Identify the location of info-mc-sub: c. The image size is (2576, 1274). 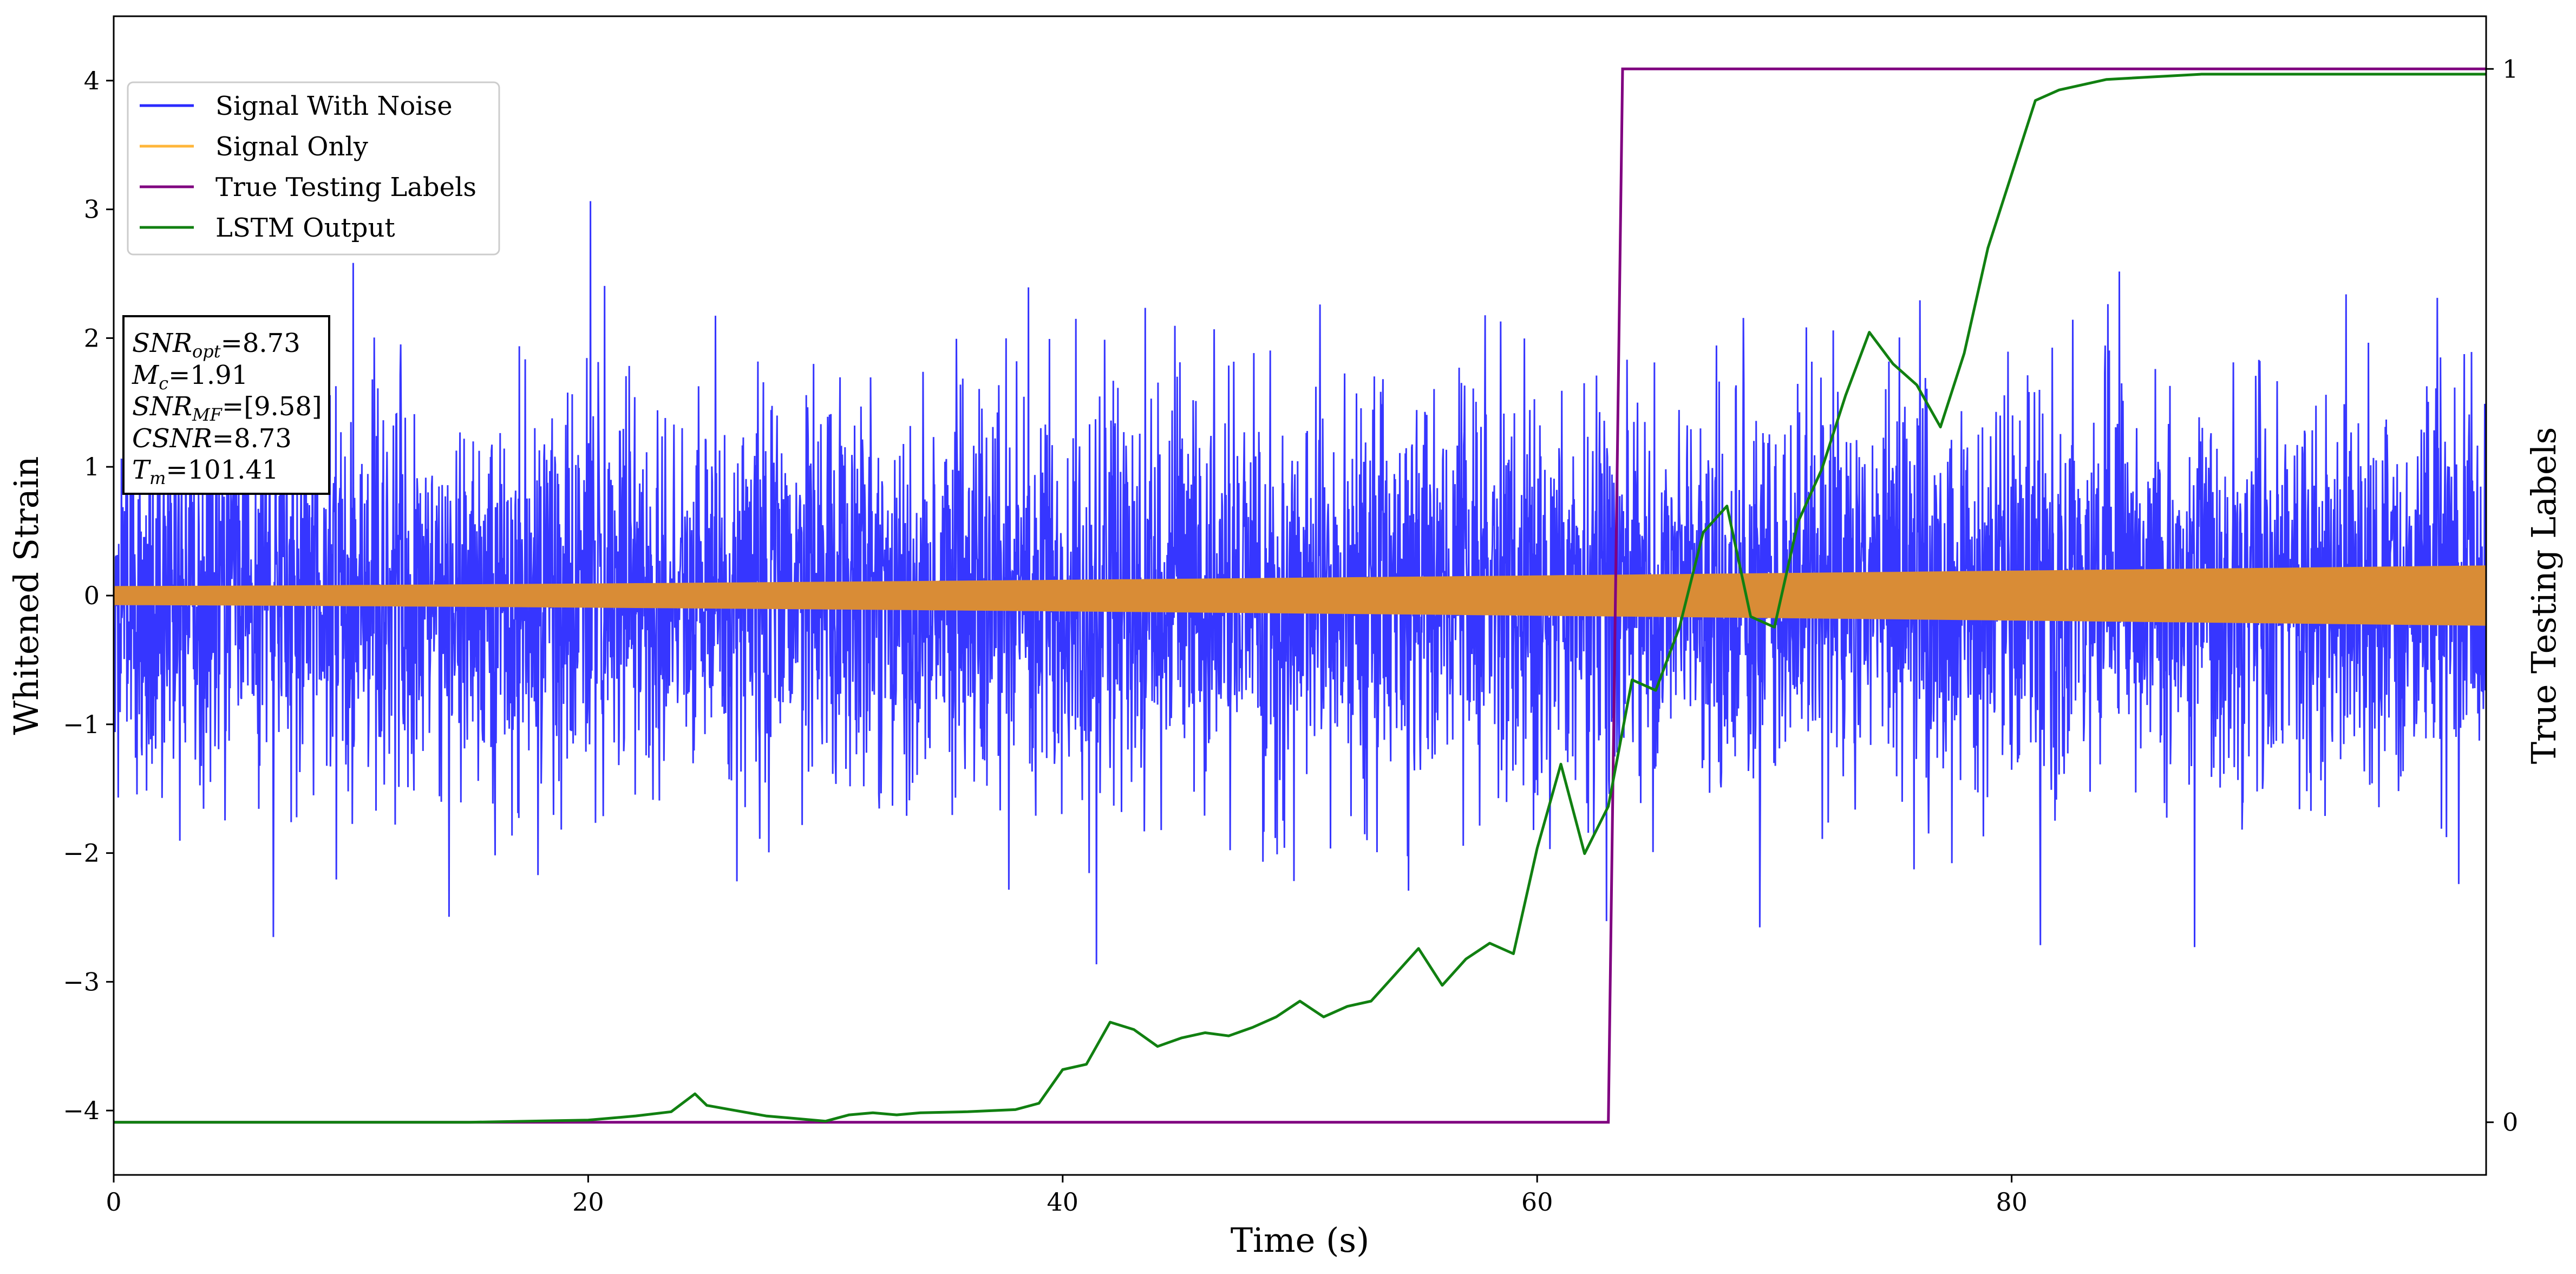
(163, 383).